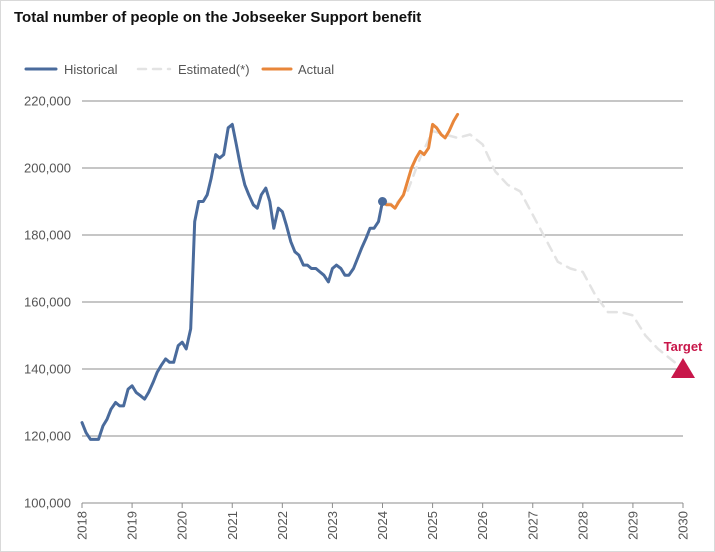 The height and width of the screenshot is (552, 715). What do you see at coordinates (47, 168) in the screenshot?
I see `y-tick-label: 200,000` at bounding box center [47, 168].